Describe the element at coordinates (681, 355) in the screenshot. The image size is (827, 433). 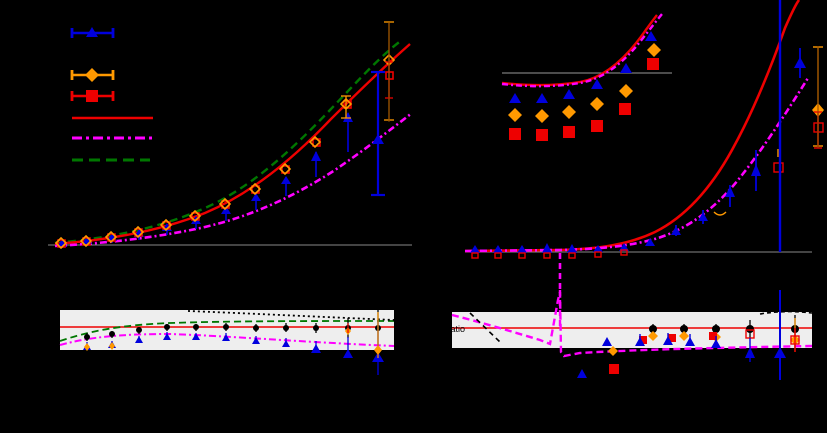
I see `right-ratio-blue-triangles` at that location.